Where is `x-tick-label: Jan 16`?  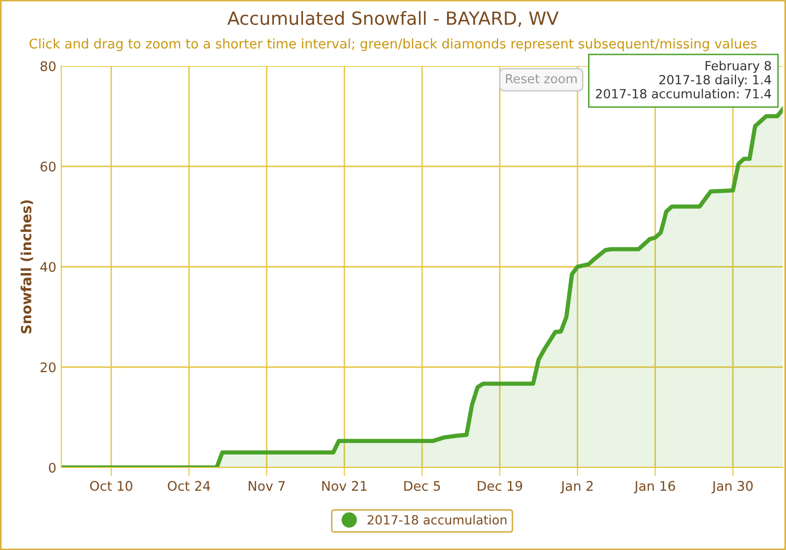
x-tick-label: Jan 16 is located at coordinates (655, 487).